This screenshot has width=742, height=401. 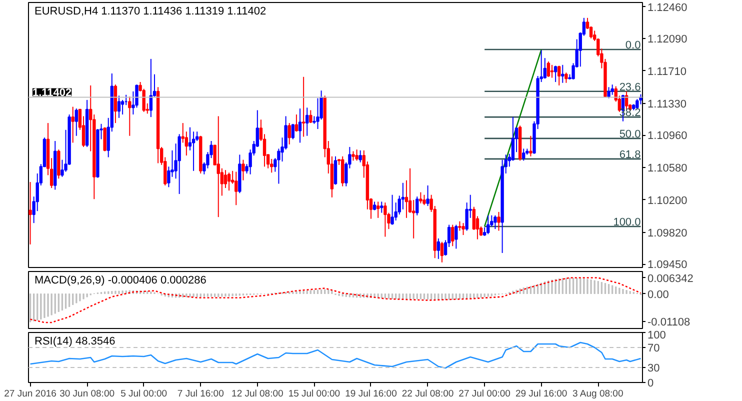 What do you see at coordinates (667, 72) in the screenshot?
I see `y-tick-label: 1.11710` at bounding box center [667, 72].